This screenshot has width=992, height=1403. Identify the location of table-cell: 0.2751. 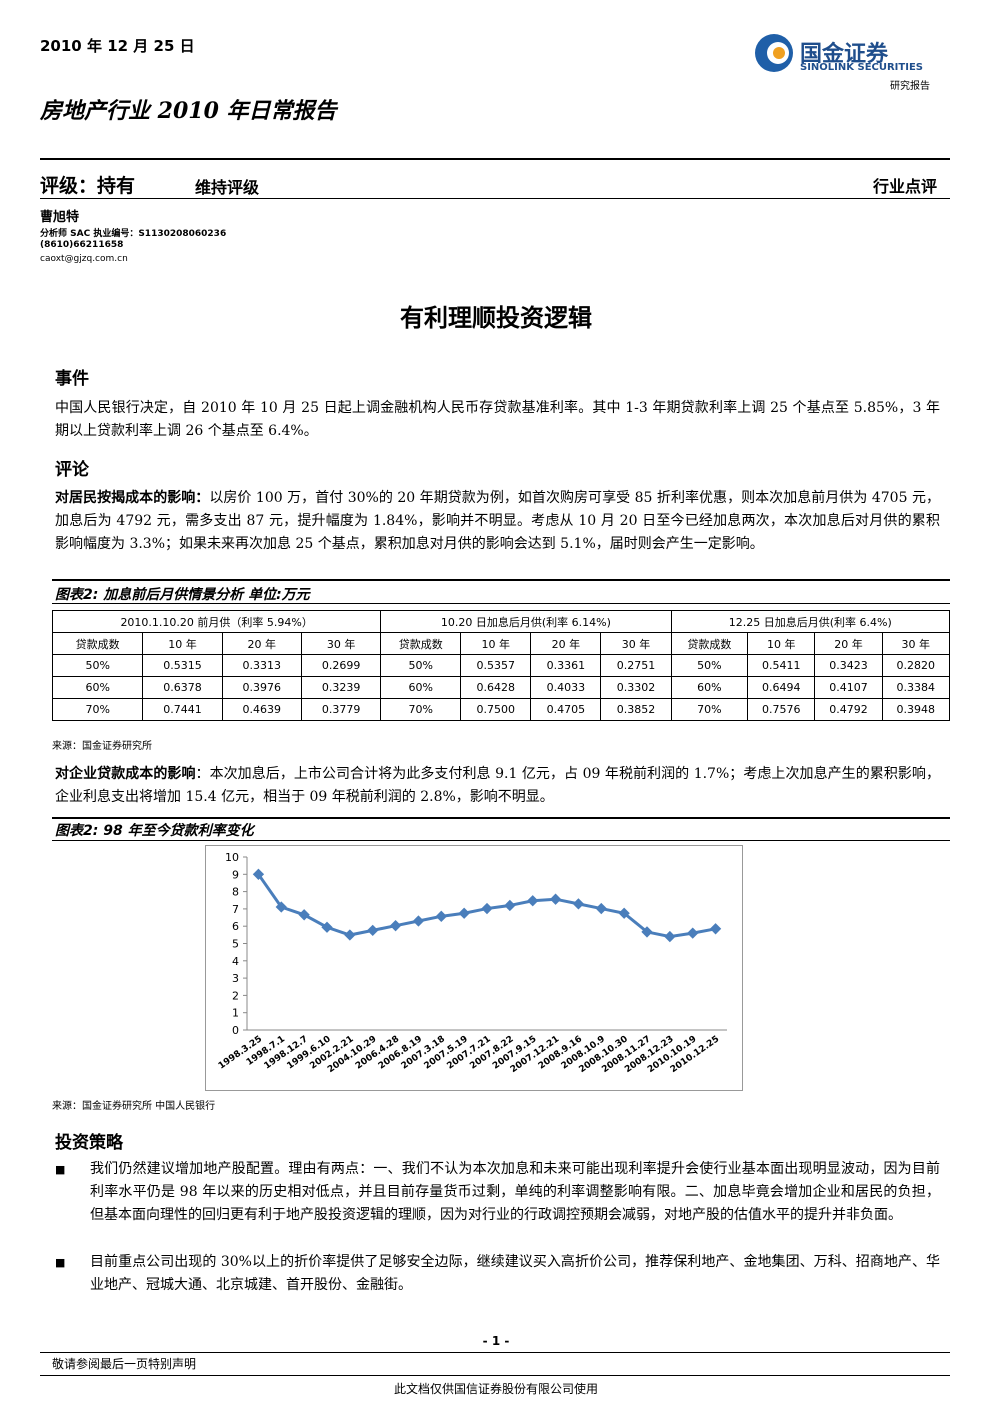
(636, 665).